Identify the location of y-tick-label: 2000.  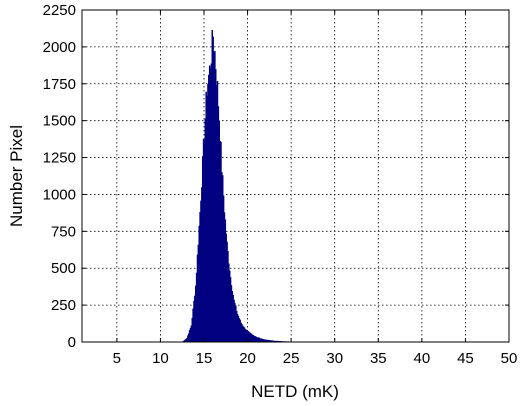
(59, 47).